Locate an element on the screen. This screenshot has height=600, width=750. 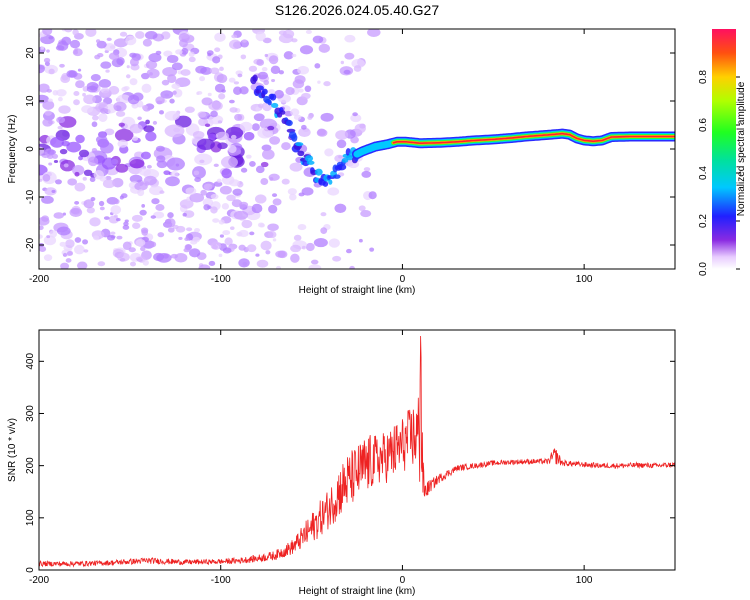
colorbar-ticks: 0.0 0.2 0.4 0.6 0.8 is located at coordinates (719, 173).